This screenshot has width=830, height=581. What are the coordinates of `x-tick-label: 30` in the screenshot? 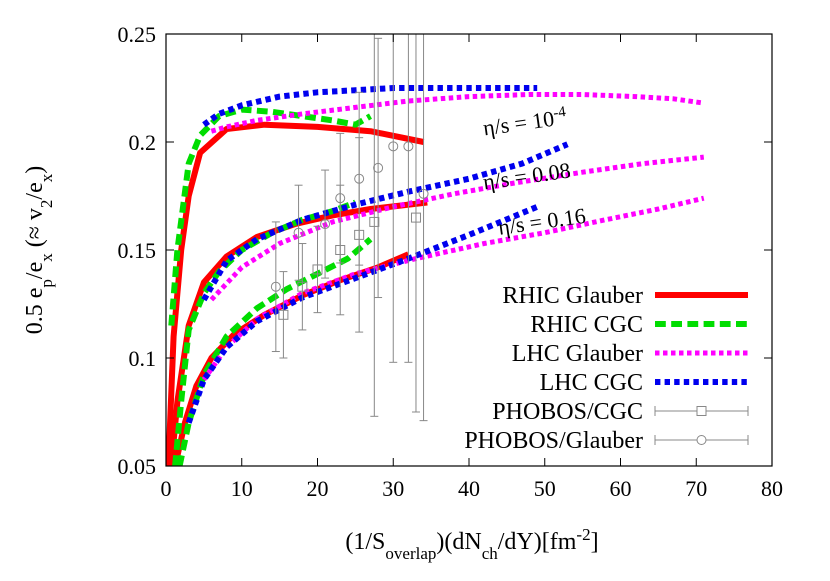 It's located at (393, 488).